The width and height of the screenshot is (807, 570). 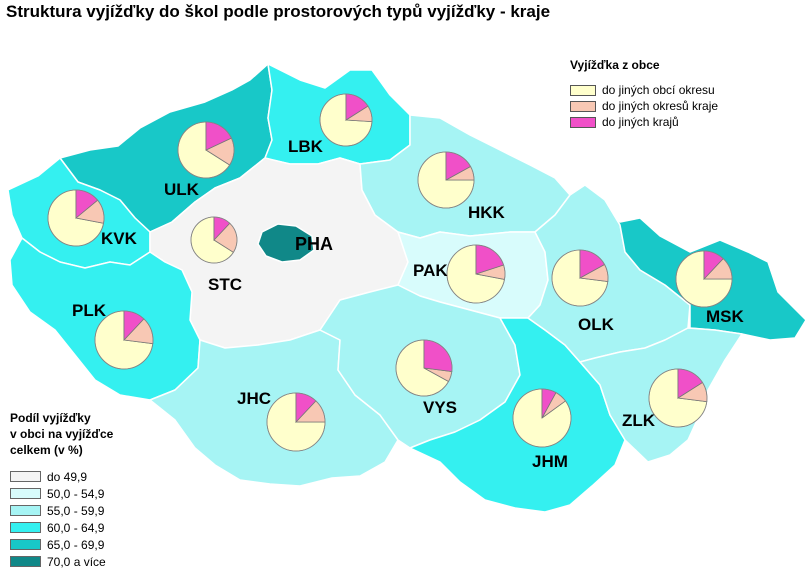 What do you see at coordinates (89, 310) in the screenshot?
I see `region-label-PLK: PLK` at bounding box center [89, 310].